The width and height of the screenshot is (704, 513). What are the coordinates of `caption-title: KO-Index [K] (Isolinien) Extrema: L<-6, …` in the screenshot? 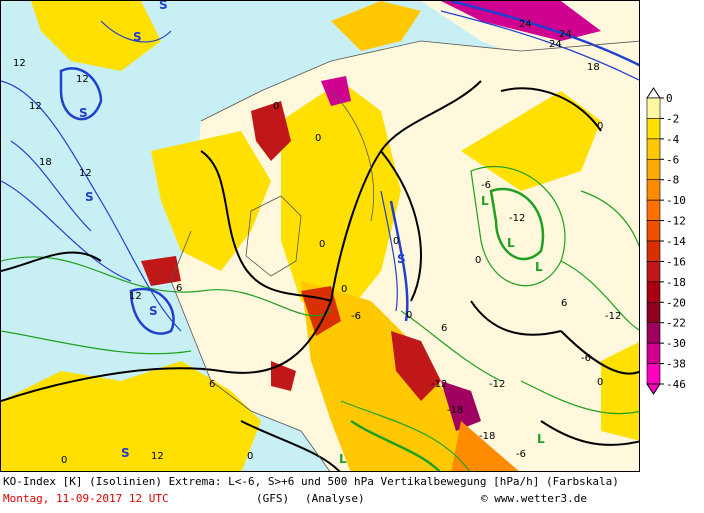 It's located at (311, 481).